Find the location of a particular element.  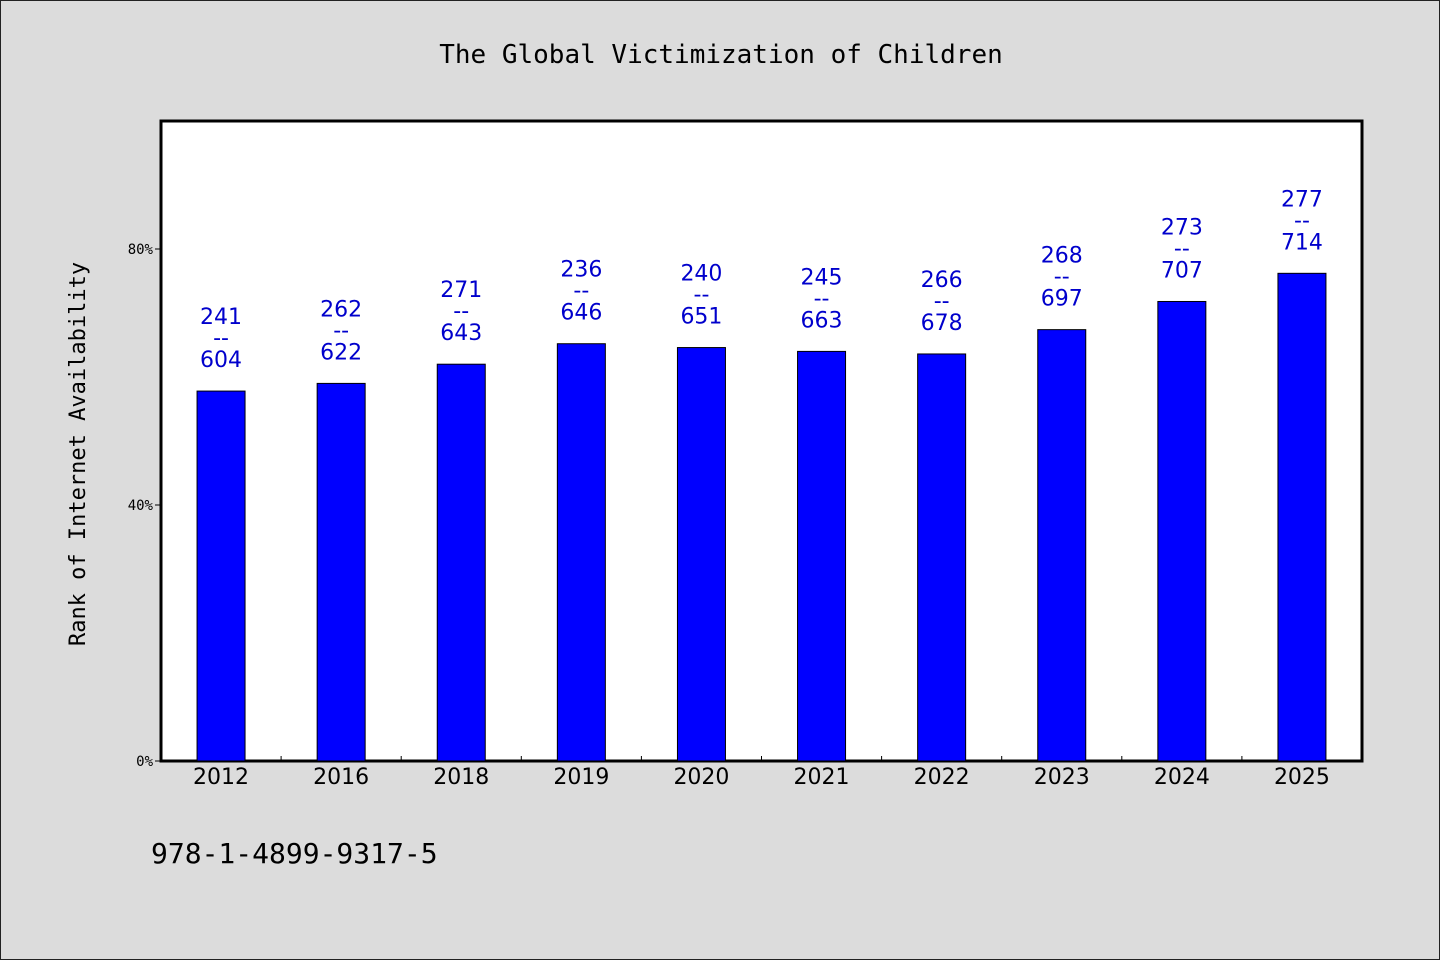

y-axis-label: Rank of Internet Availability is located at coordinates (78, 454).